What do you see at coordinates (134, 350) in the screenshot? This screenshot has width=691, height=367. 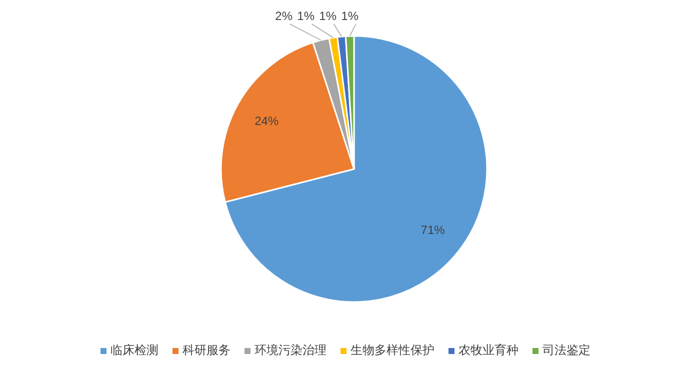 I see `legend-label: 临床检测` at bounding box center [134, 350].